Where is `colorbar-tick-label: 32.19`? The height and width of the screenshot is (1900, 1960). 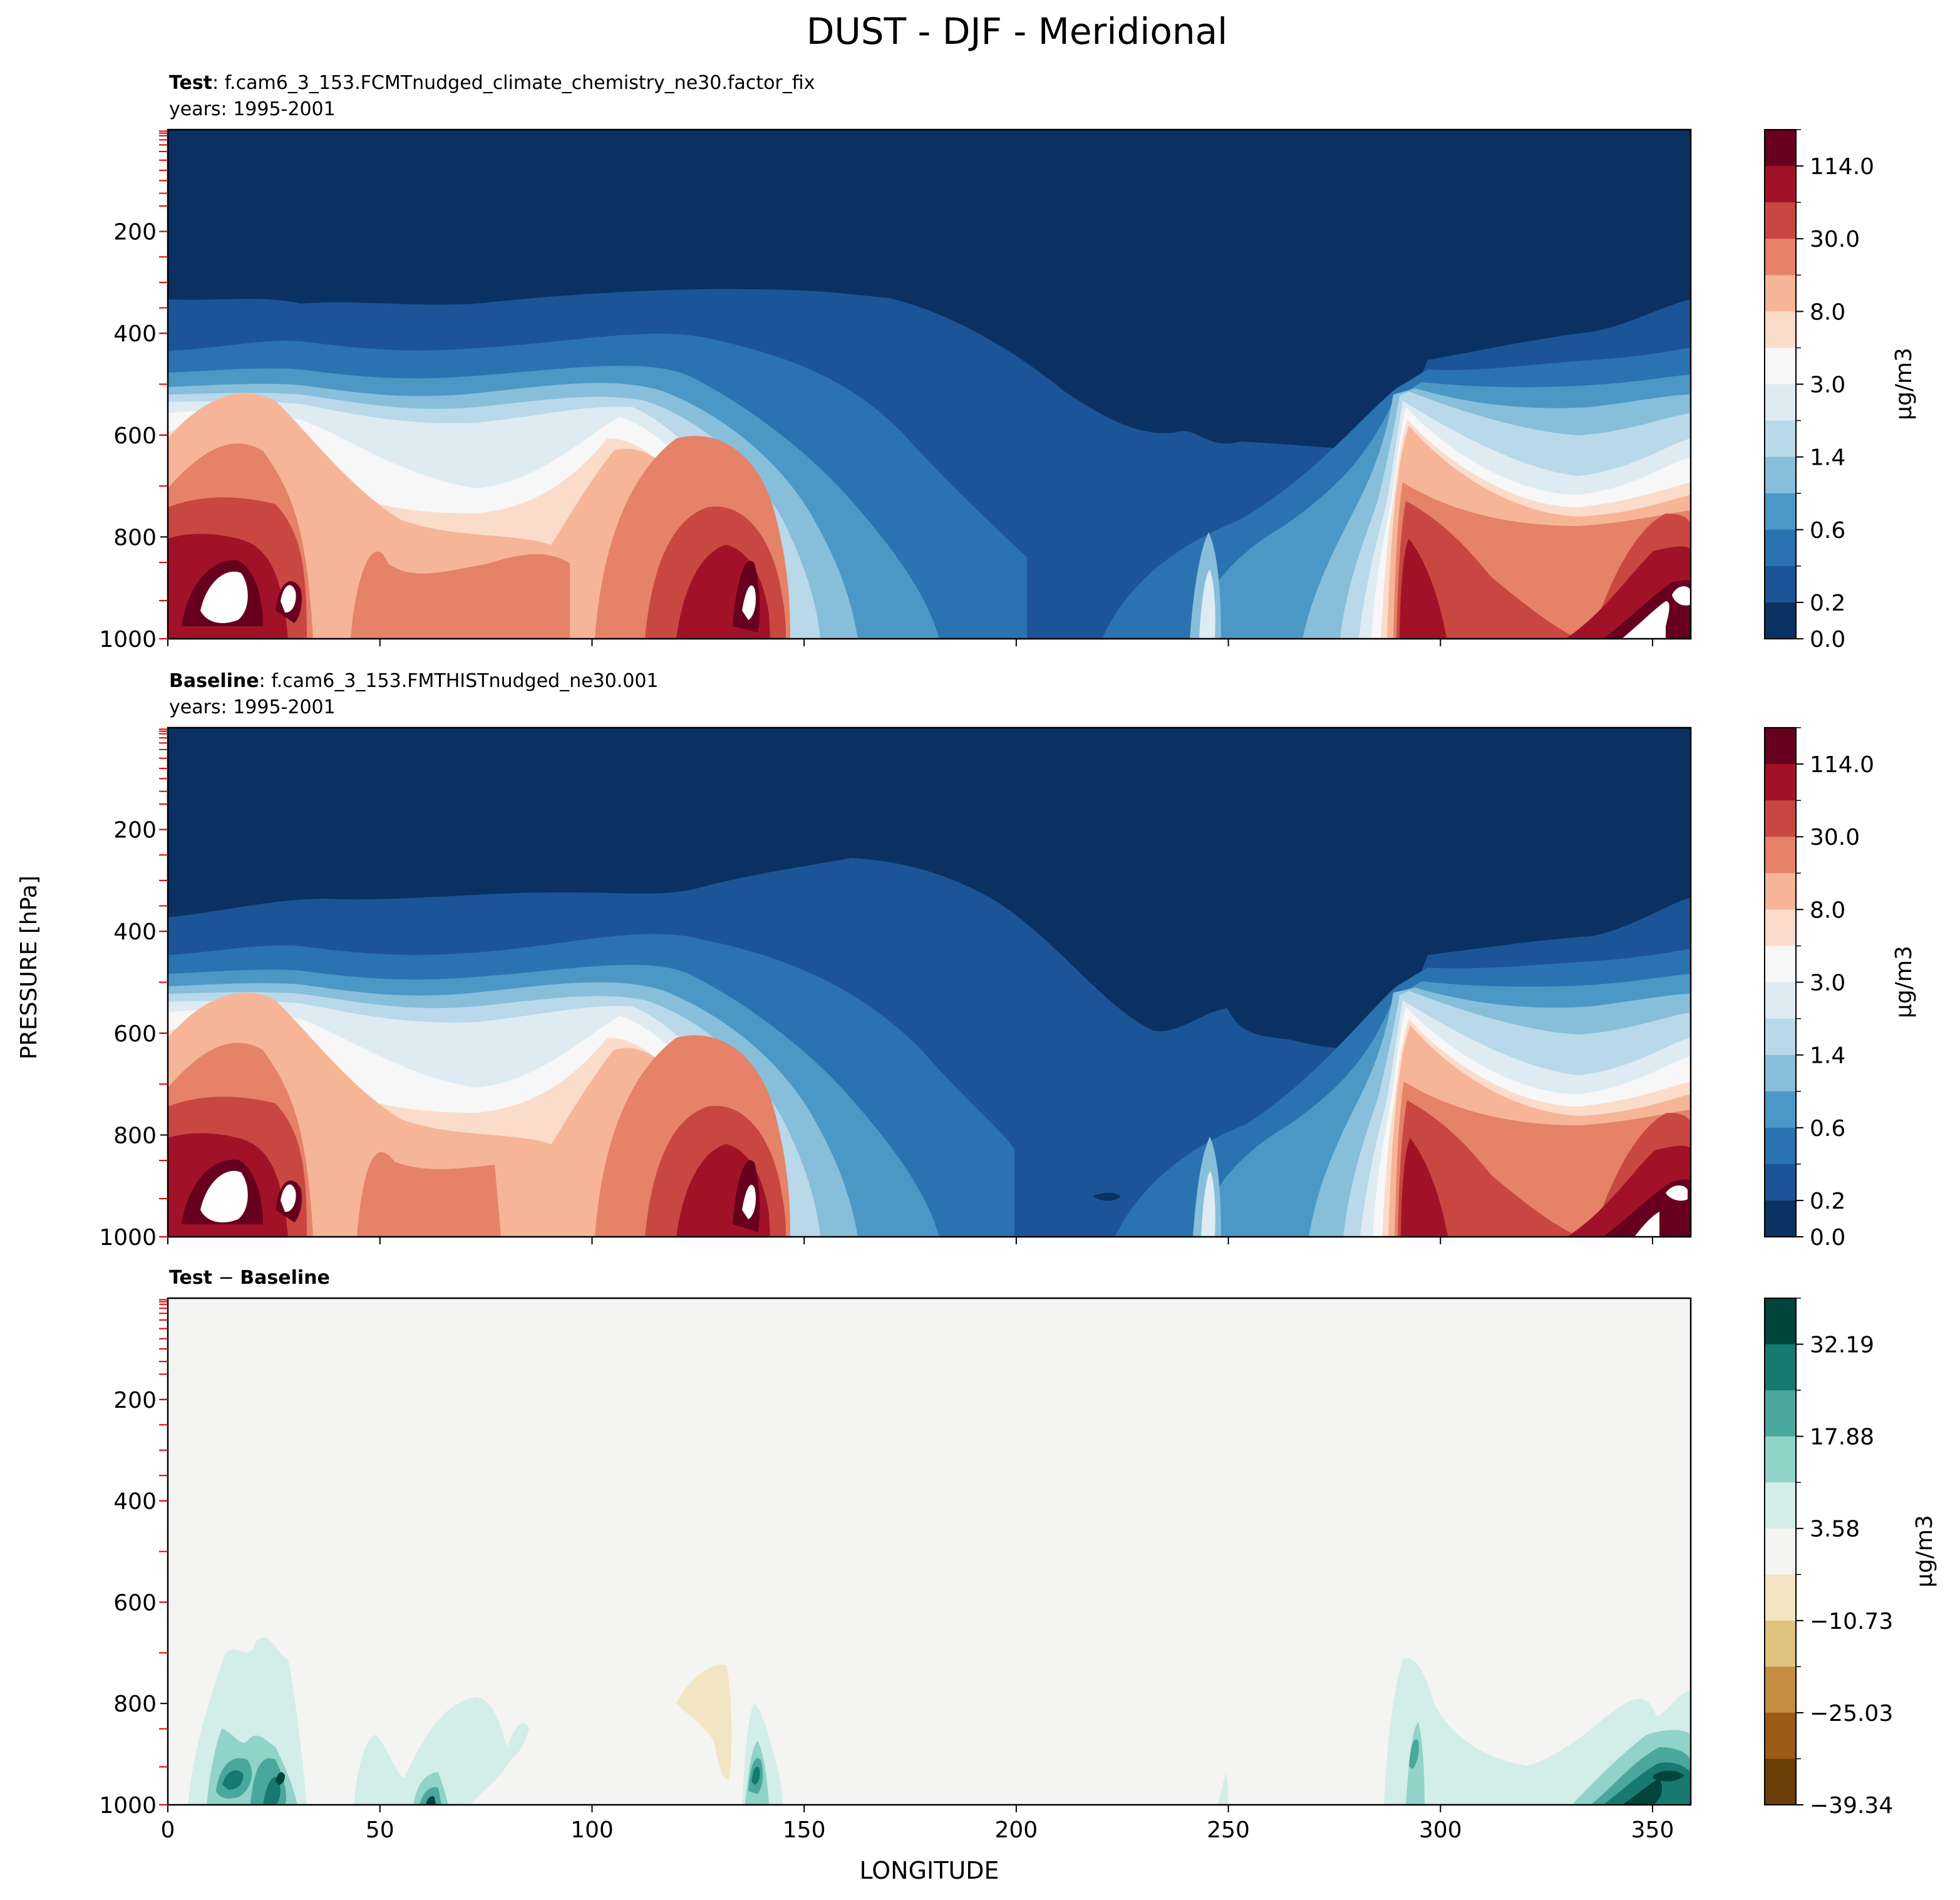 colorbar-tick-label: 32.19 is located at coordinates (1842, 1345).